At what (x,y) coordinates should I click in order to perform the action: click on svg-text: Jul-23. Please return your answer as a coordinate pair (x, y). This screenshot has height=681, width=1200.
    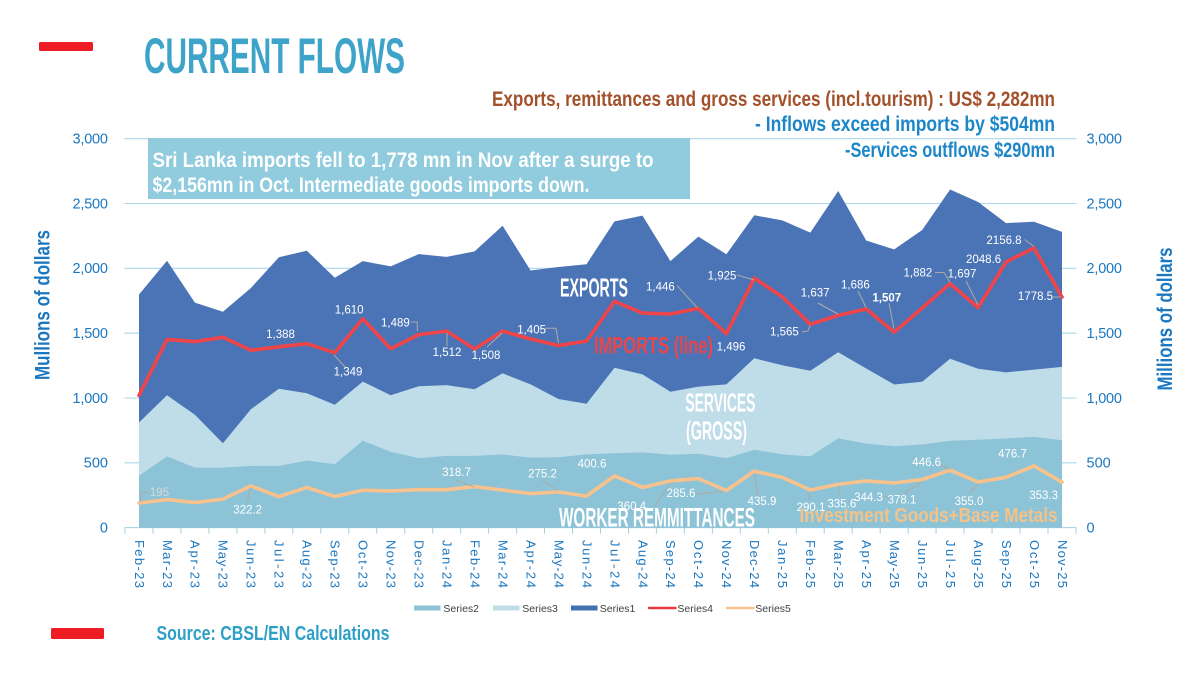
    Looking at the image, I should click on (279, 564).